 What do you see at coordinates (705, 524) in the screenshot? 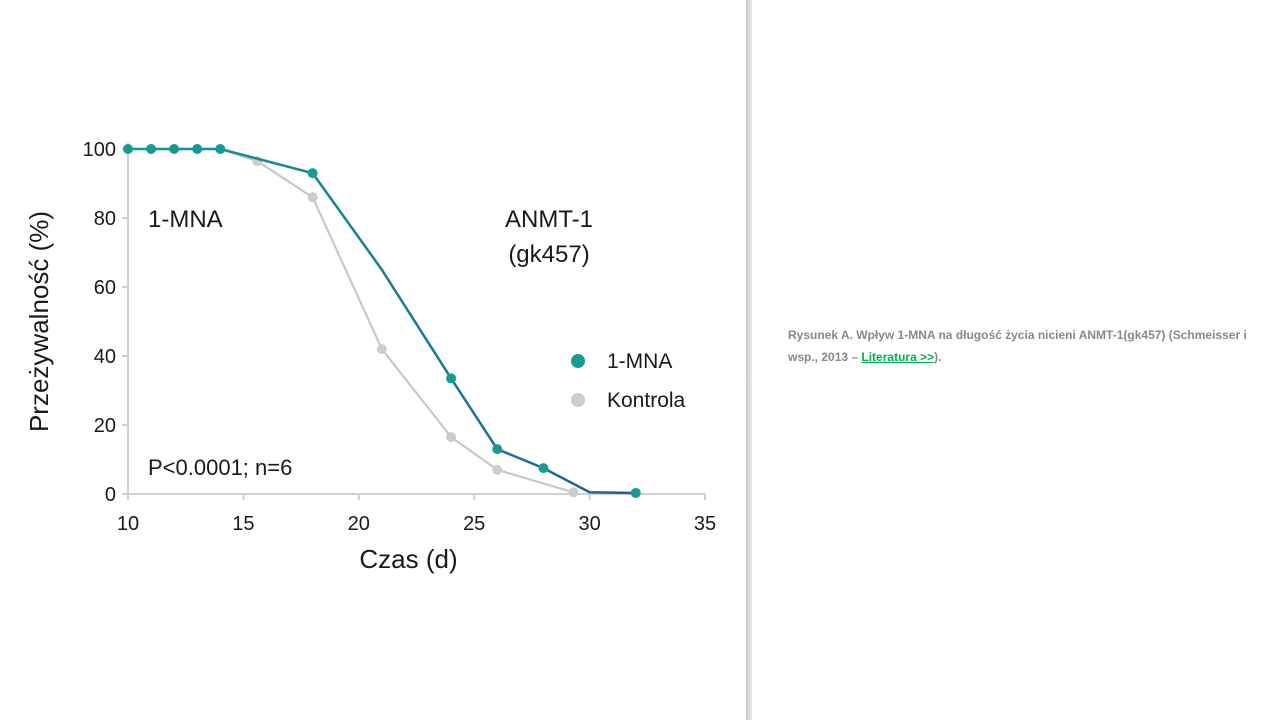
I see `x-tick-label: 35` at bounding box center [705, 524].